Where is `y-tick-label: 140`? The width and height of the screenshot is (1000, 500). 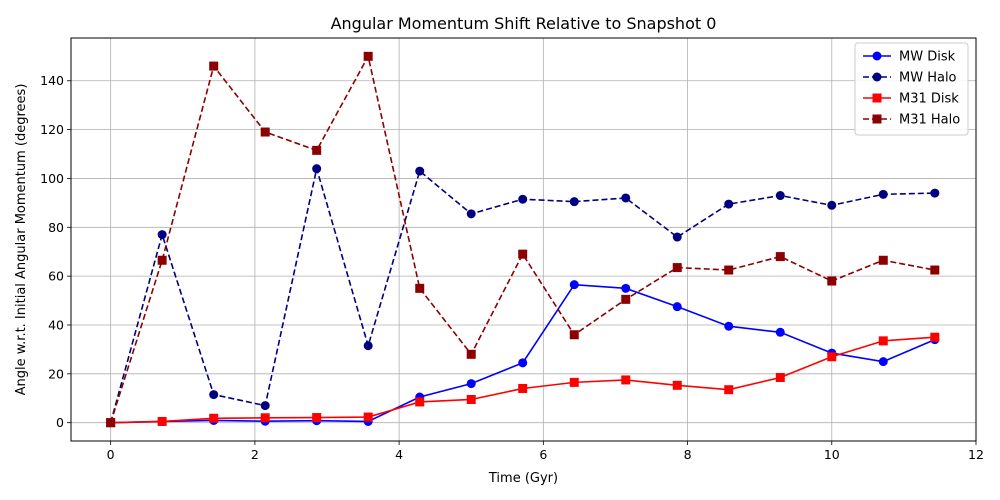 y-tick-label: 140 is located at coordinates (52, 80).